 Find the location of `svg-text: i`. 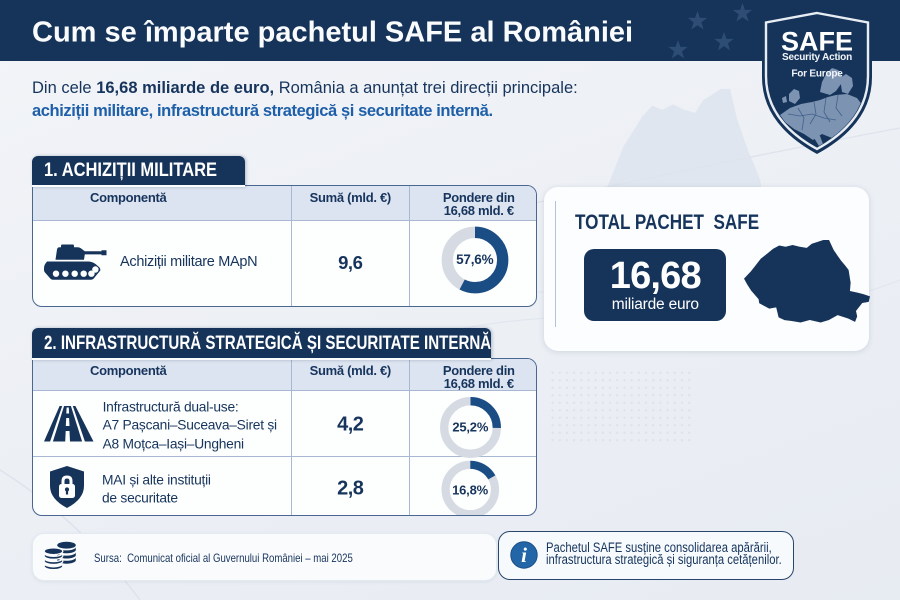

svg-text: i is located at coordinates (524, 555).